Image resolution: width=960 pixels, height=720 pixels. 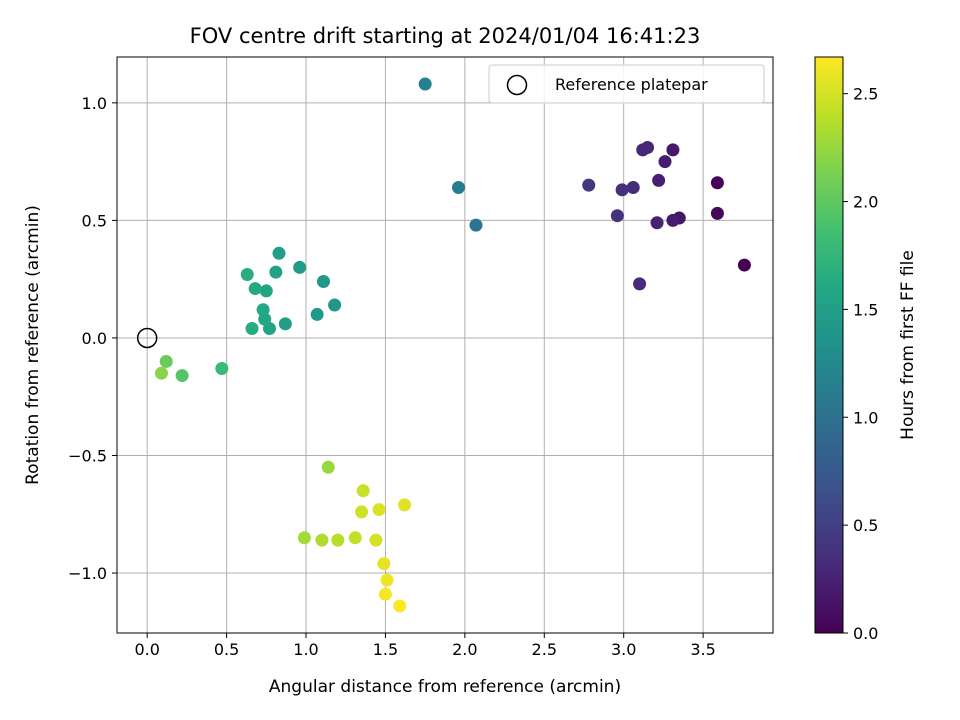 I want to click on reference-marker, so click(x=147, y=338).